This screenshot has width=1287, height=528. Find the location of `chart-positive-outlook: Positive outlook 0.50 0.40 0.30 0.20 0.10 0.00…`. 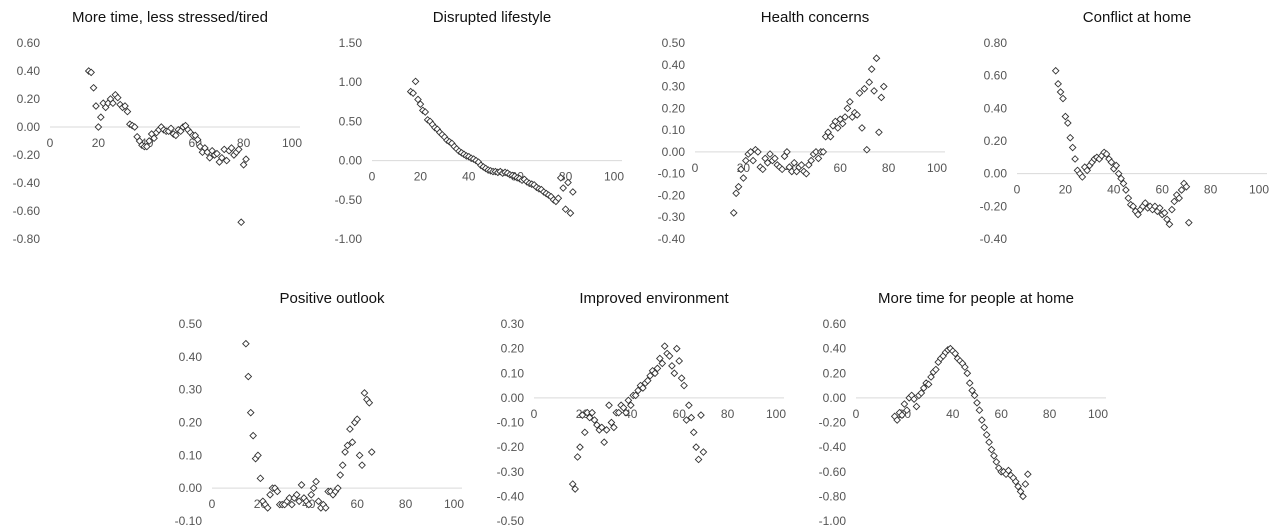

chart-positive-outlook: Positive outlook 0.50 0.40 0.30 0.20 0.10 0.00… is located at coordinates (320, 409).